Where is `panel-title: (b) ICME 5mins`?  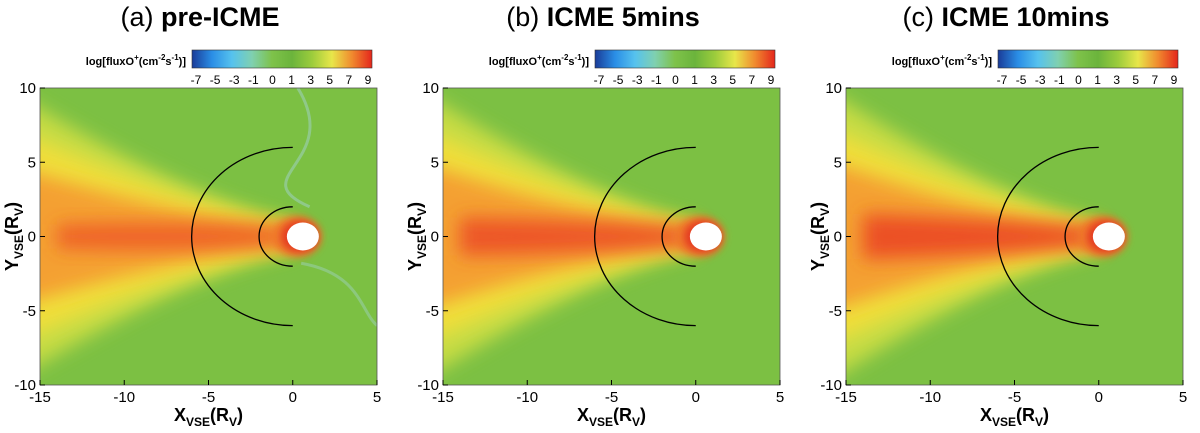
panel-title: (b) ICME 5mins is located at coordinates (603, 17).